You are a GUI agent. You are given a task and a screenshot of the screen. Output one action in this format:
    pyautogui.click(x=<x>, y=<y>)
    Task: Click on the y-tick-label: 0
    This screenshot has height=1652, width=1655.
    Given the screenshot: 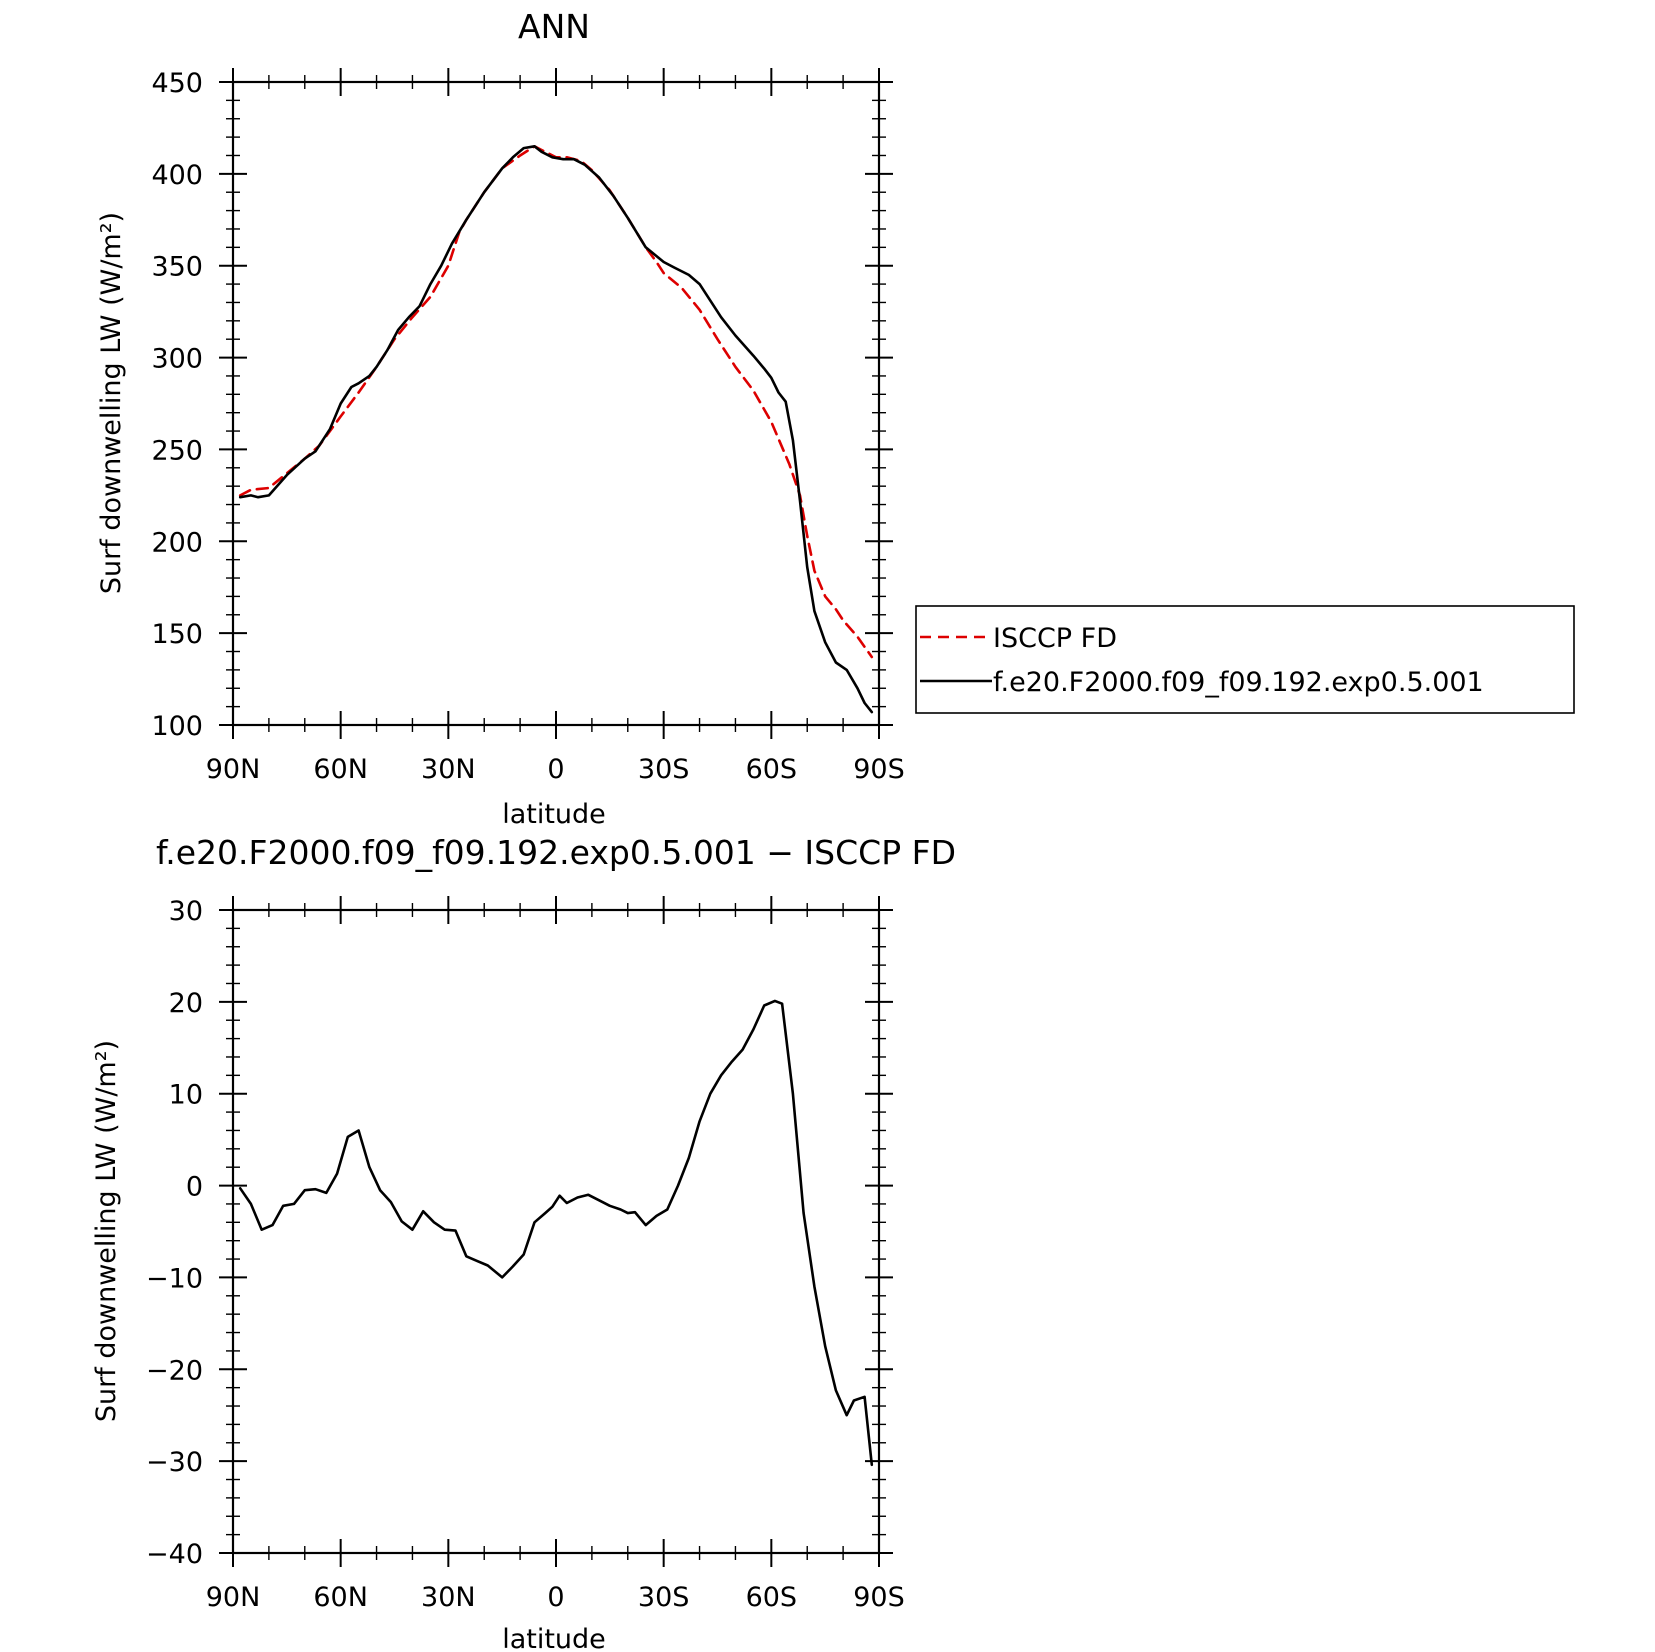 What is the action you would take?
    pyautogui.click(x=194, y=1187)
    